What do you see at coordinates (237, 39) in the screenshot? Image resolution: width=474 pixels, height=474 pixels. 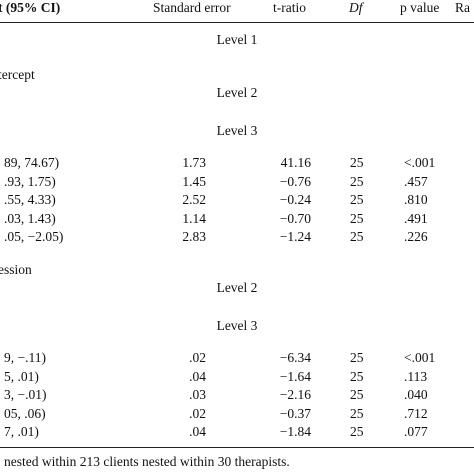 I see `level-heading: Level 1` at bounding box center [237, 39].